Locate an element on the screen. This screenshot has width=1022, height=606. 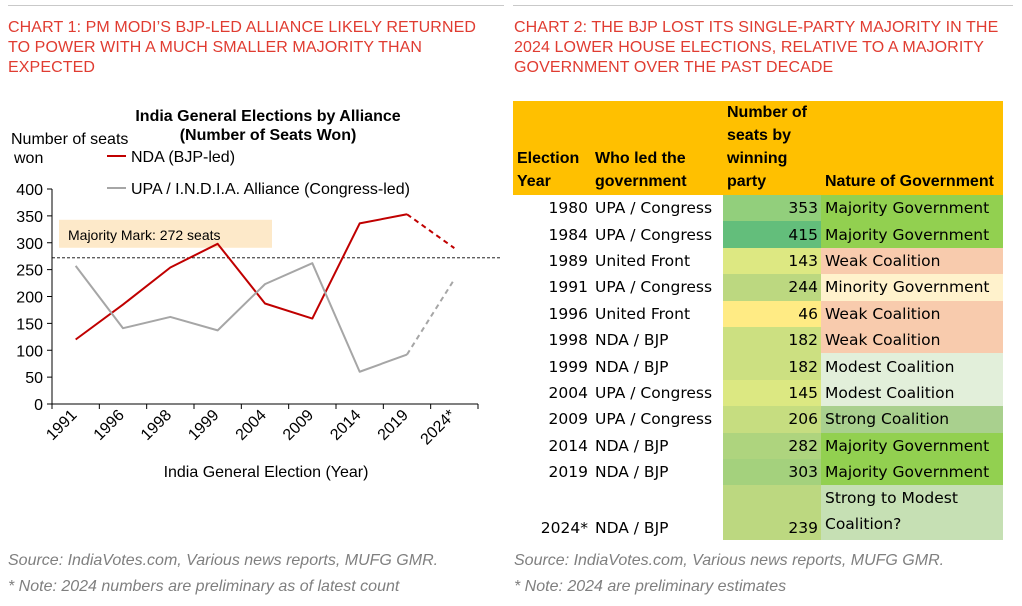
x-tick-label: 2024* is located at coordinates (439, 428).